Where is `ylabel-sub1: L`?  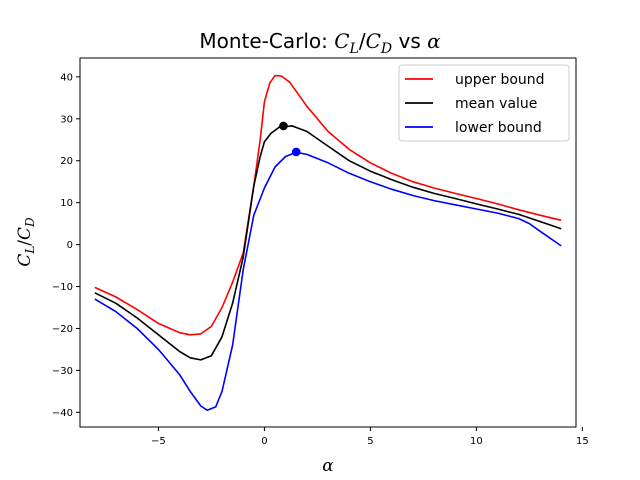 ylabel-sub1: L is located at coordinates (30, 250).